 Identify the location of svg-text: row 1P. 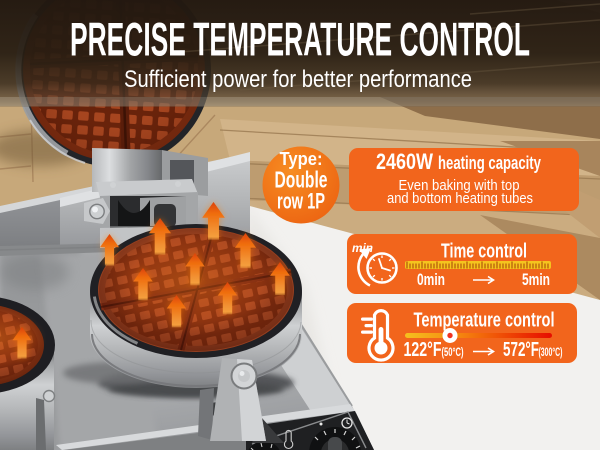
(301, 201).